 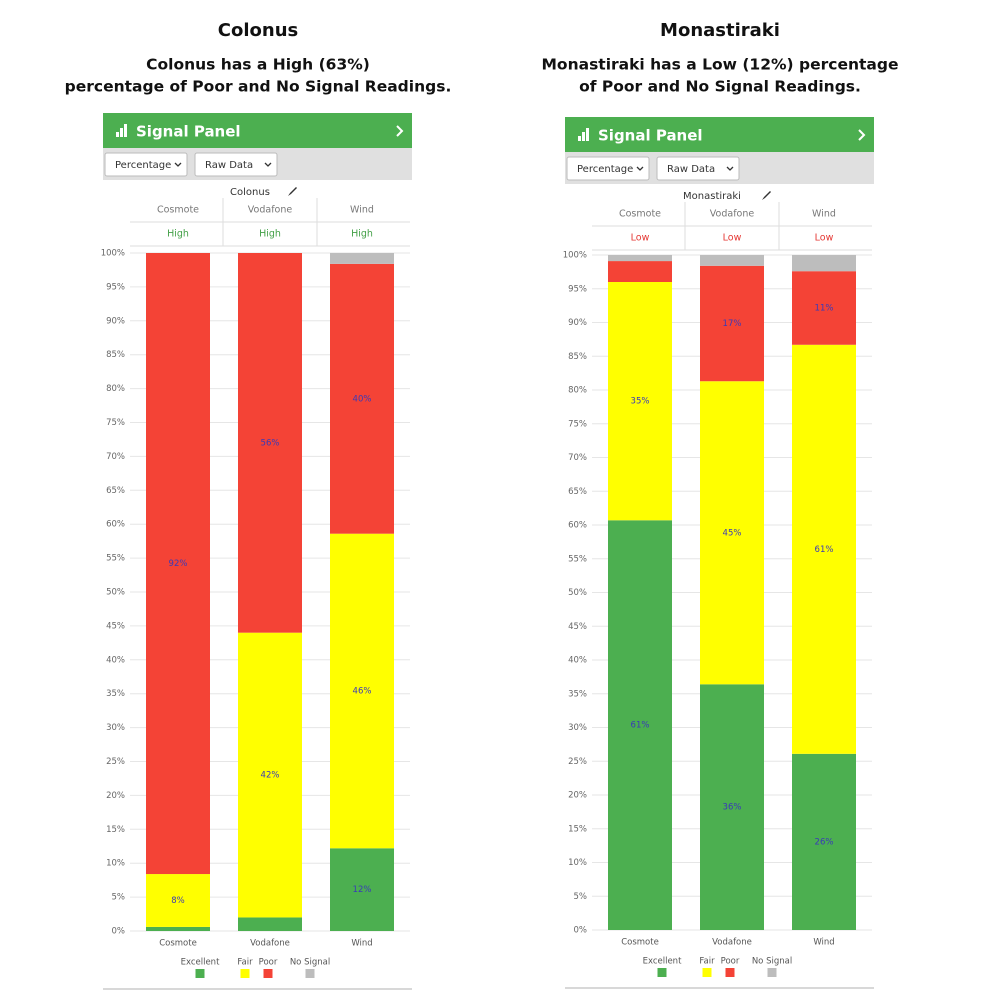 What do you see at coordinates (250, 192) in the screenshot?
I see `location-label: Colonus` at bounding box center [250, 192].